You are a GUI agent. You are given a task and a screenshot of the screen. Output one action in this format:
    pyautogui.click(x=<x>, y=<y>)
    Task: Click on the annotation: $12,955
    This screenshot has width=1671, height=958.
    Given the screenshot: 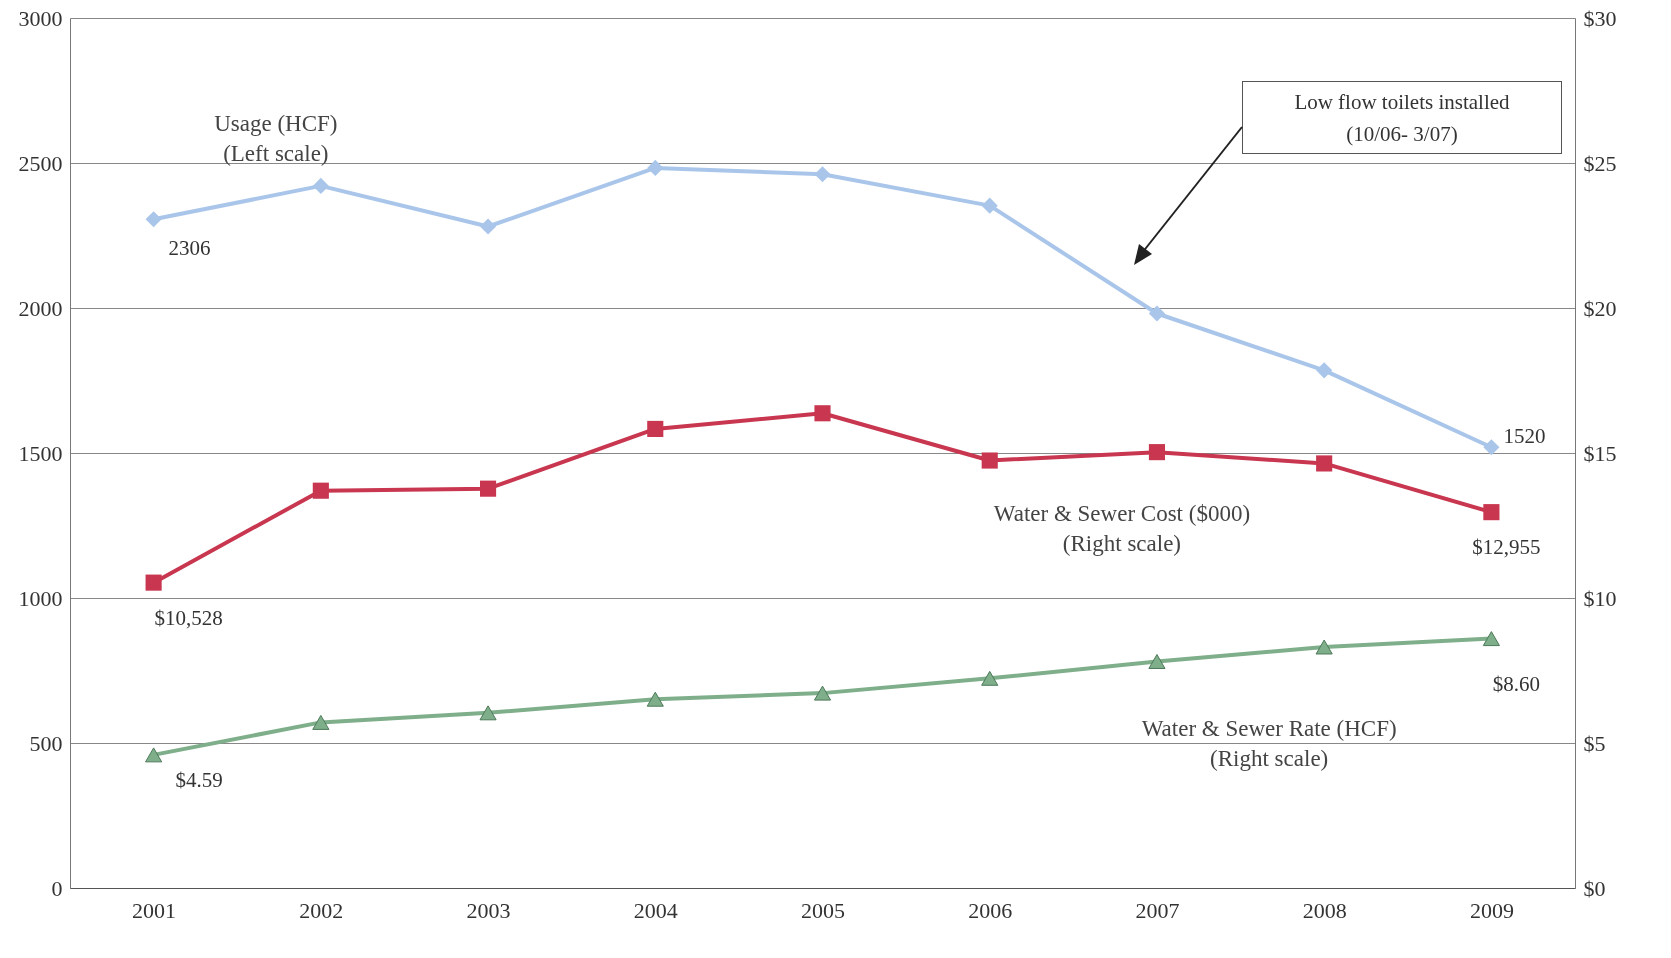 What is the action you would take?
    pyautogui.click(x=1506, y=547)
    